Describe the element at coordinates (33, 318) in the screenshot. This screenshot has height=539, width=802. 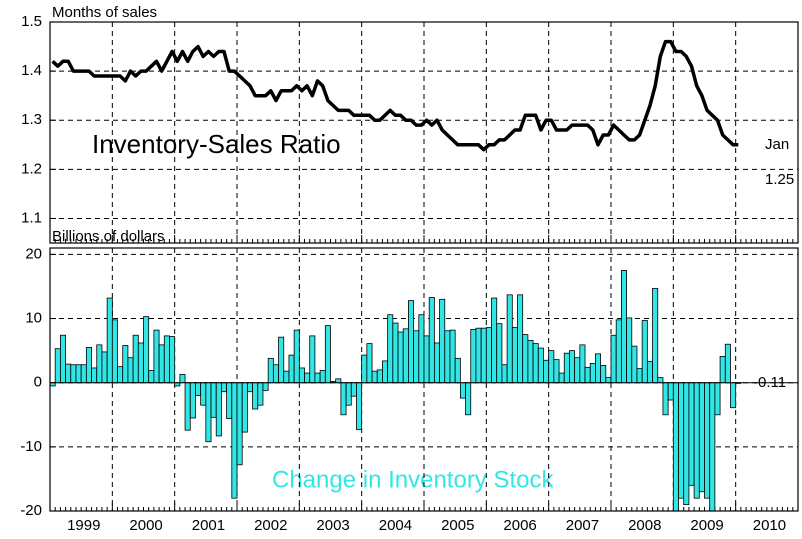
I see `y-tick-label: 10` at that location.